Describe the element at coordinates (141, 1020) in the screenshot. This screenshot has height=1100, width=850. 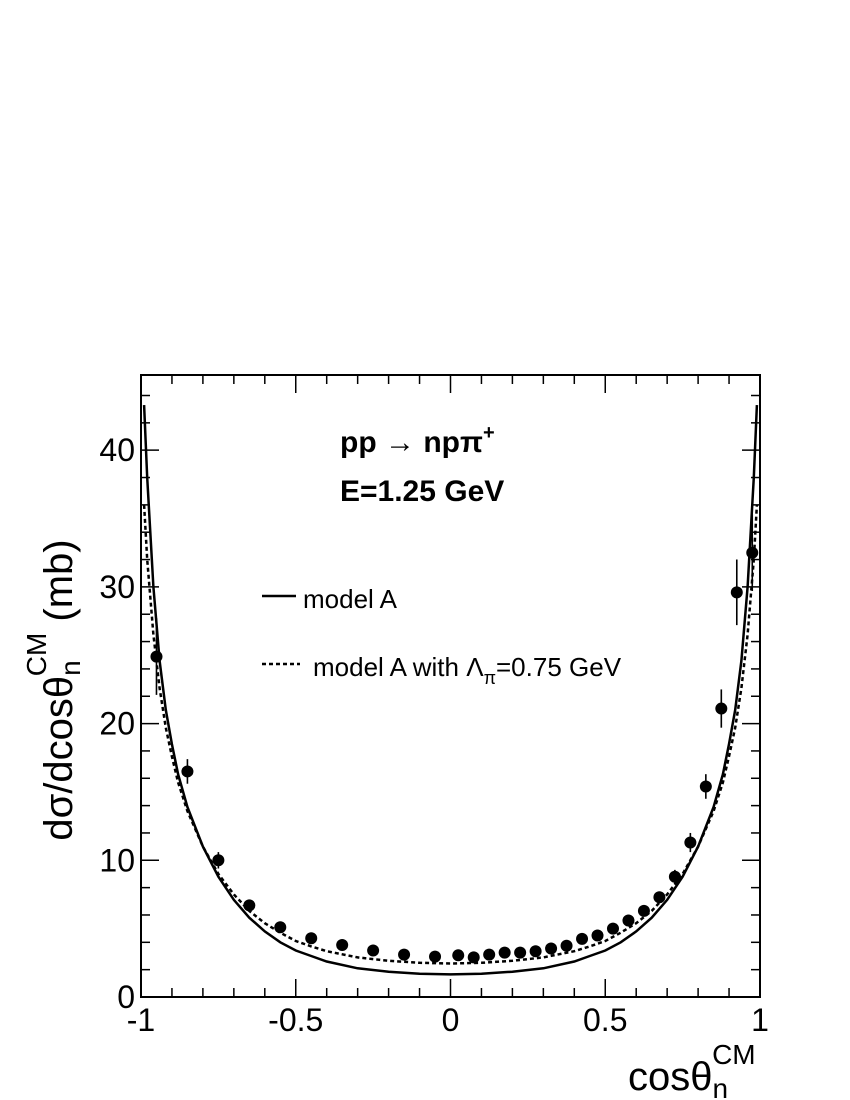
I see `x-tick-label: -1` at that location.